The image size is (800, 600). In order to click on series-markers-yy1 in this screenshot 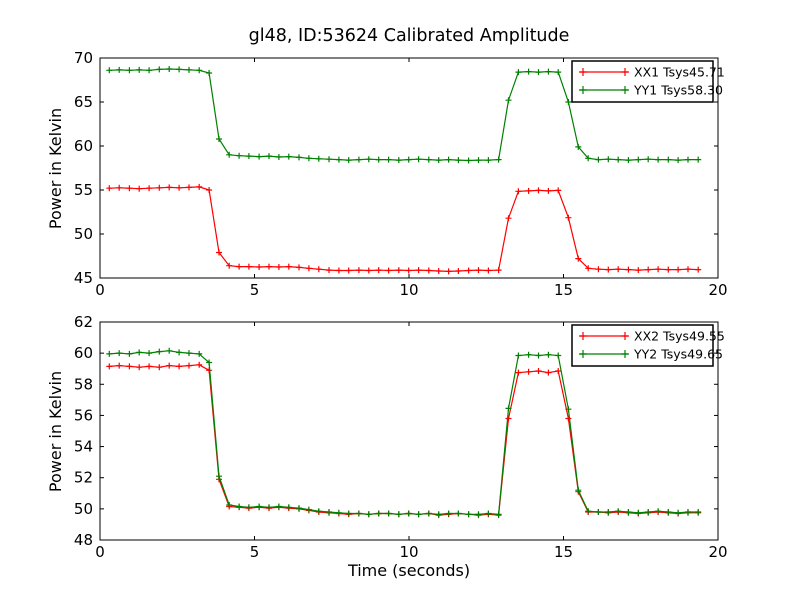, I will do `click(404, 115)`.